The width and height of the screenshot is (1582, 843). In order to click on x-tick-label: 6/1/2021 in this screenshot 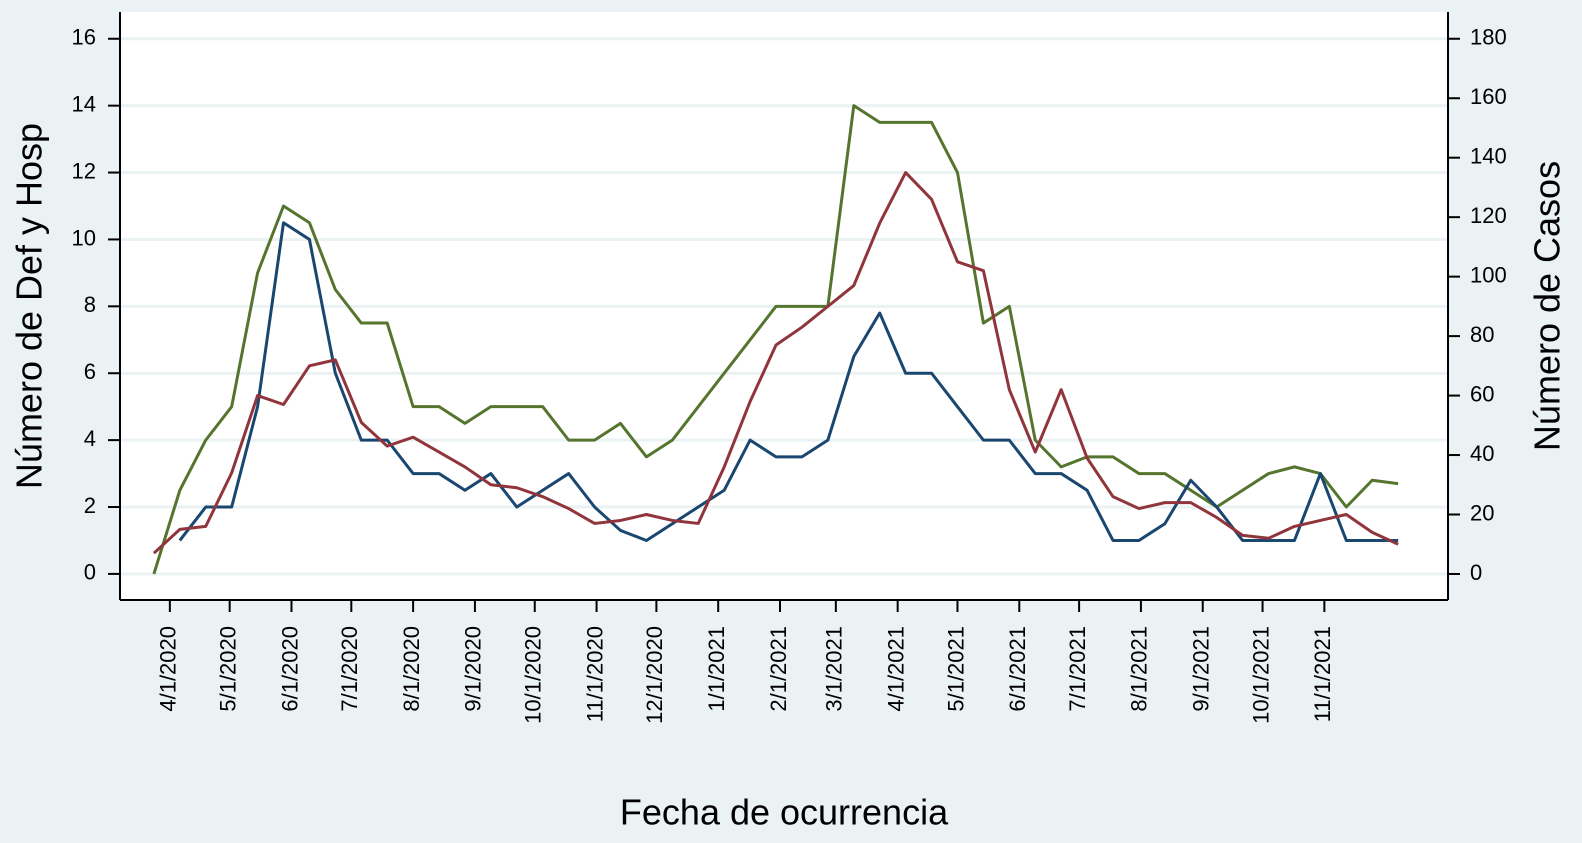, I will do `click(1017, 669)`.